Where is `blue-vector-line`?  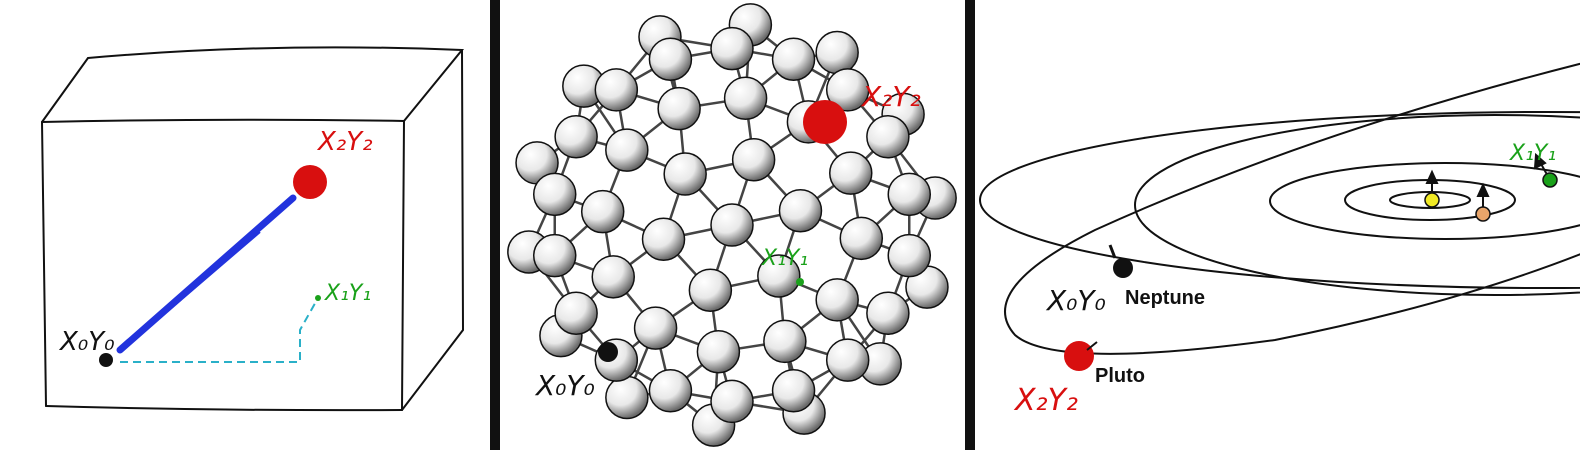
blue-vector-line is located at coordinates (206, 274).